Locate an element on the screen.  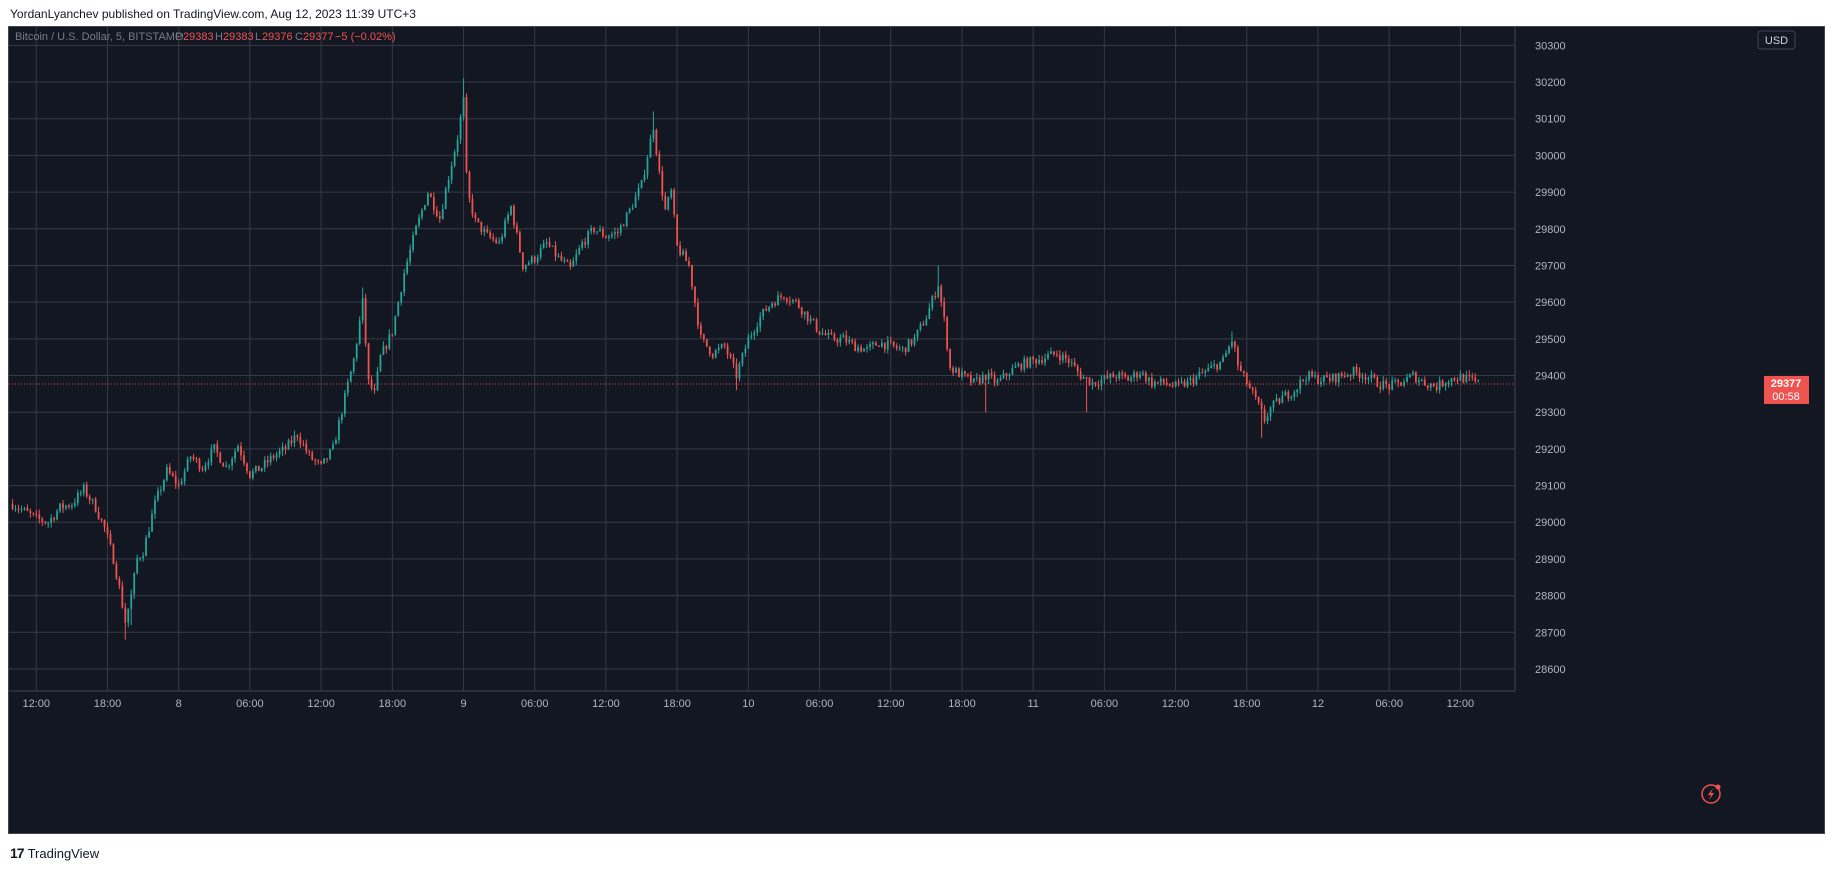
currency-button: USD is located at coordinates (1776, 40).